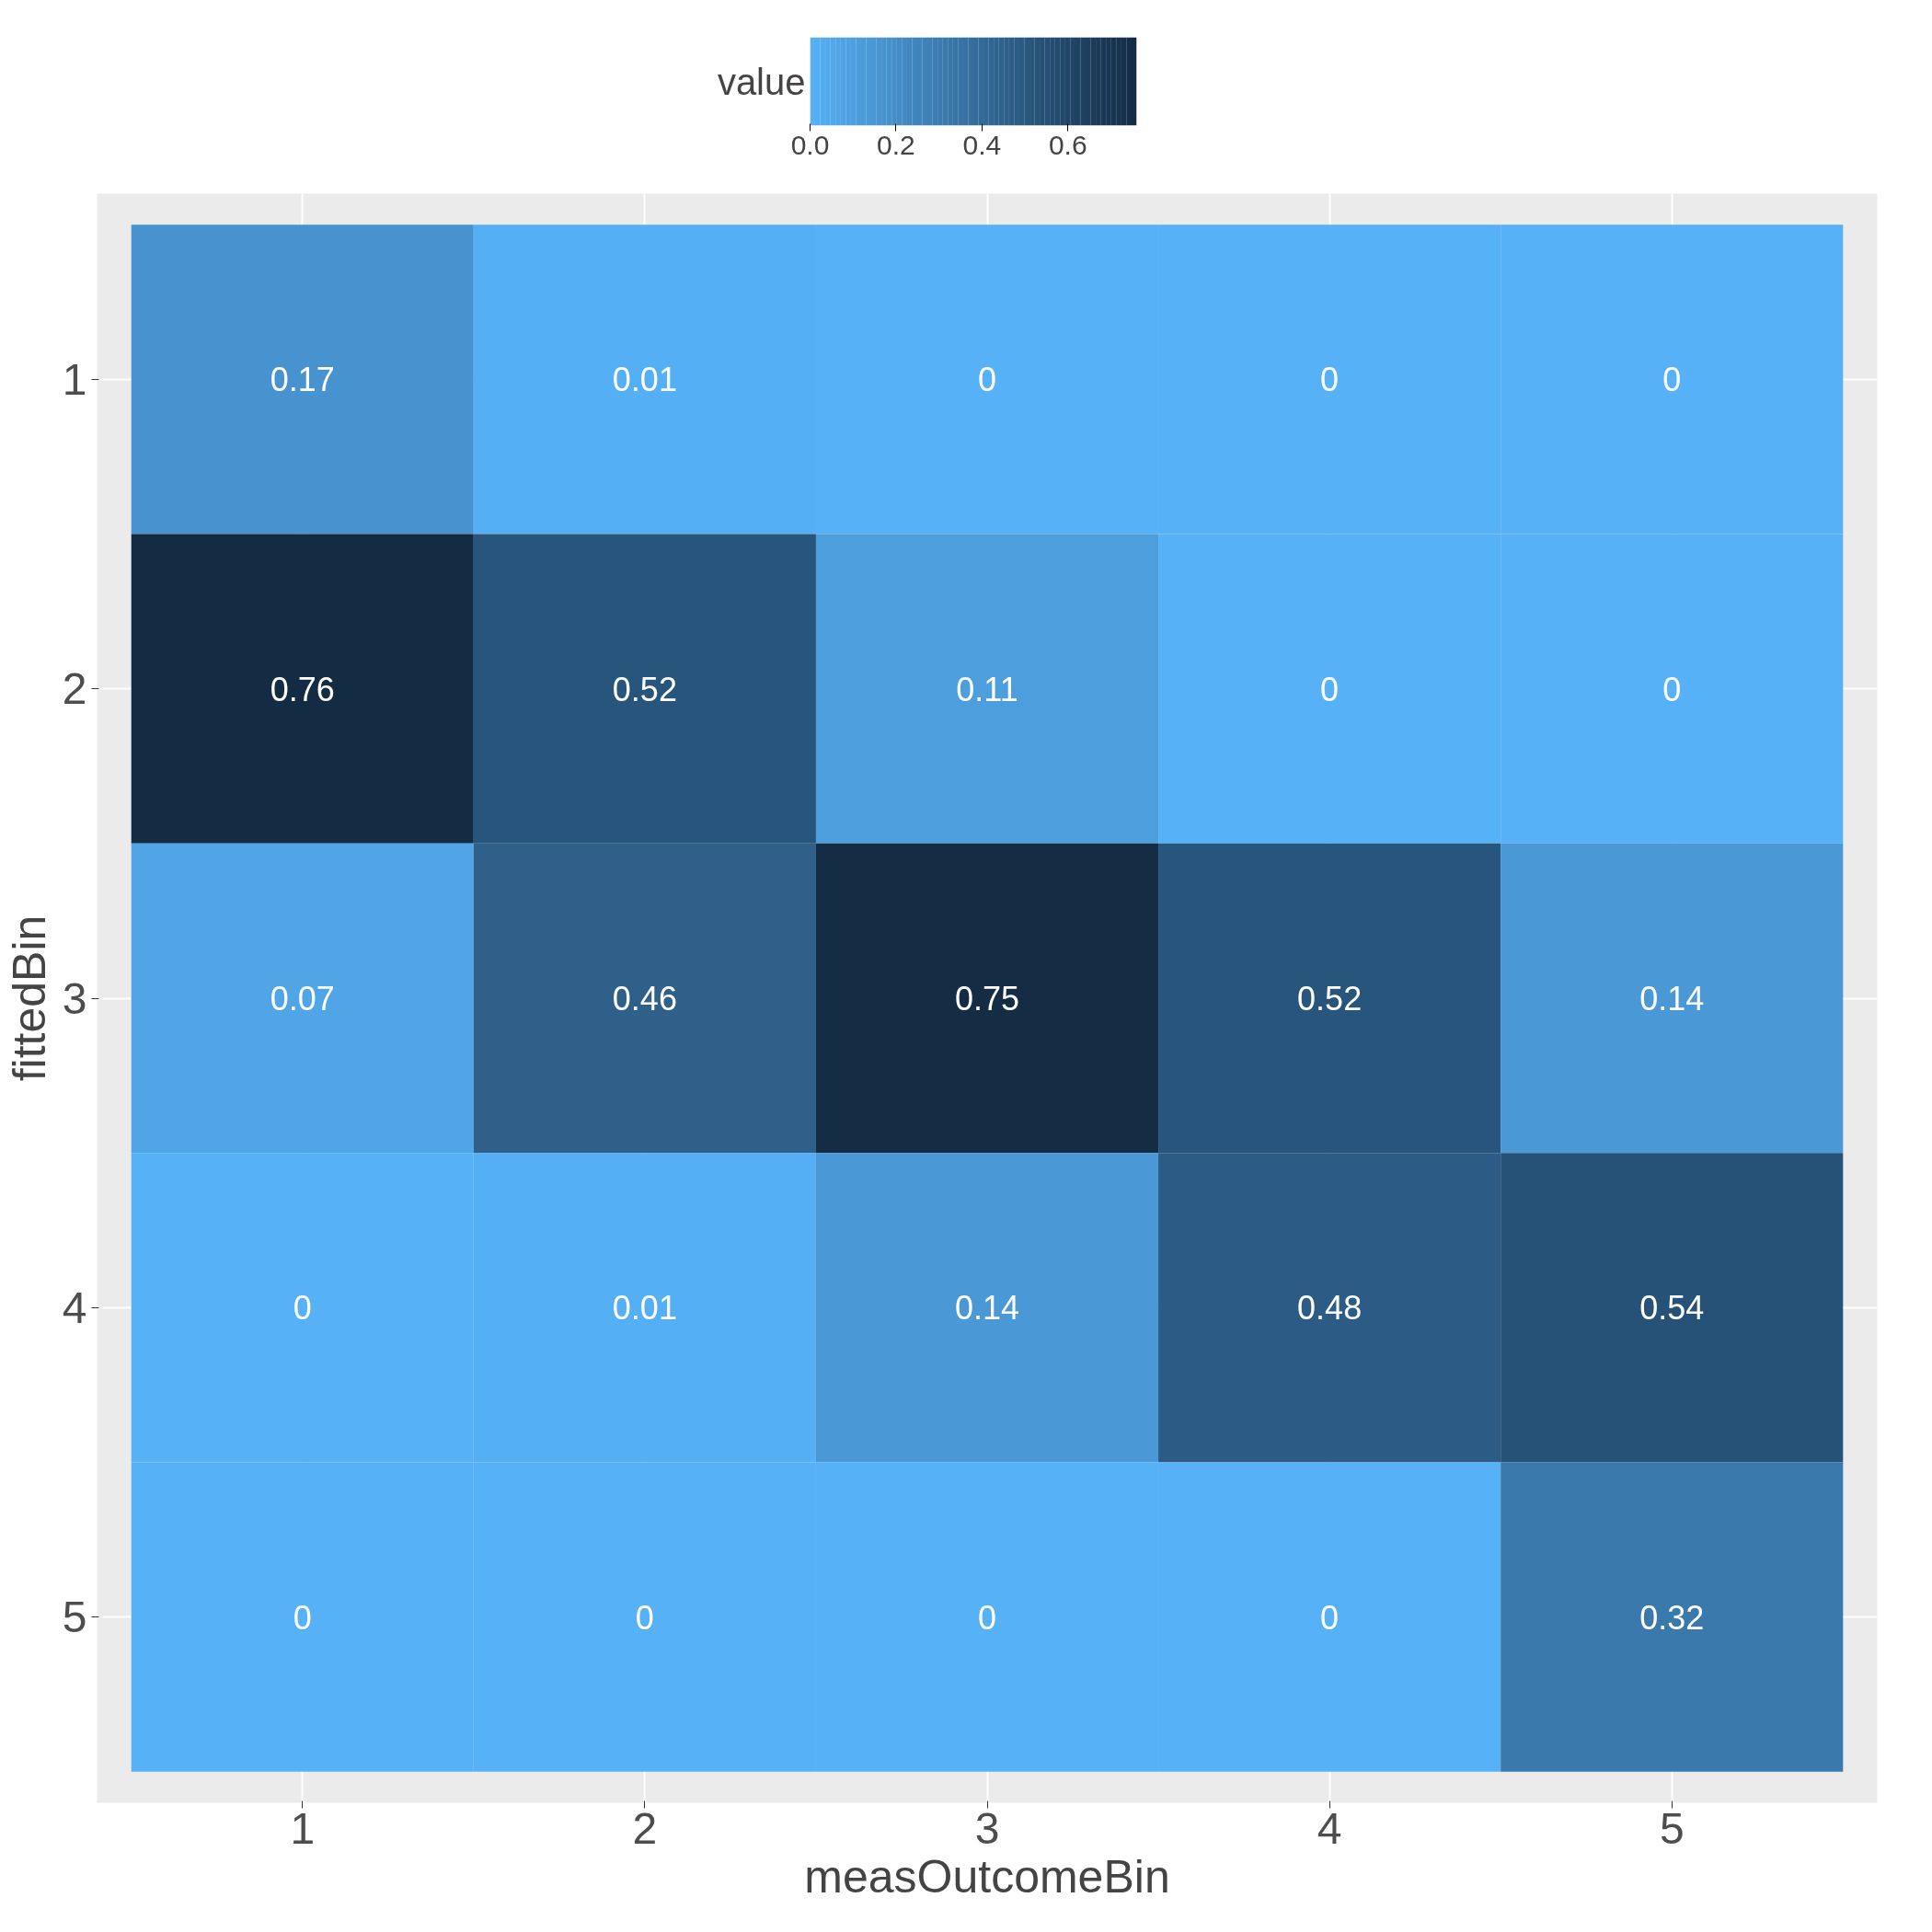  What do you see at coordinates (74, 379) in the screenshot?
I see `y-tick-label: 1` at bounding box center [74, 379].